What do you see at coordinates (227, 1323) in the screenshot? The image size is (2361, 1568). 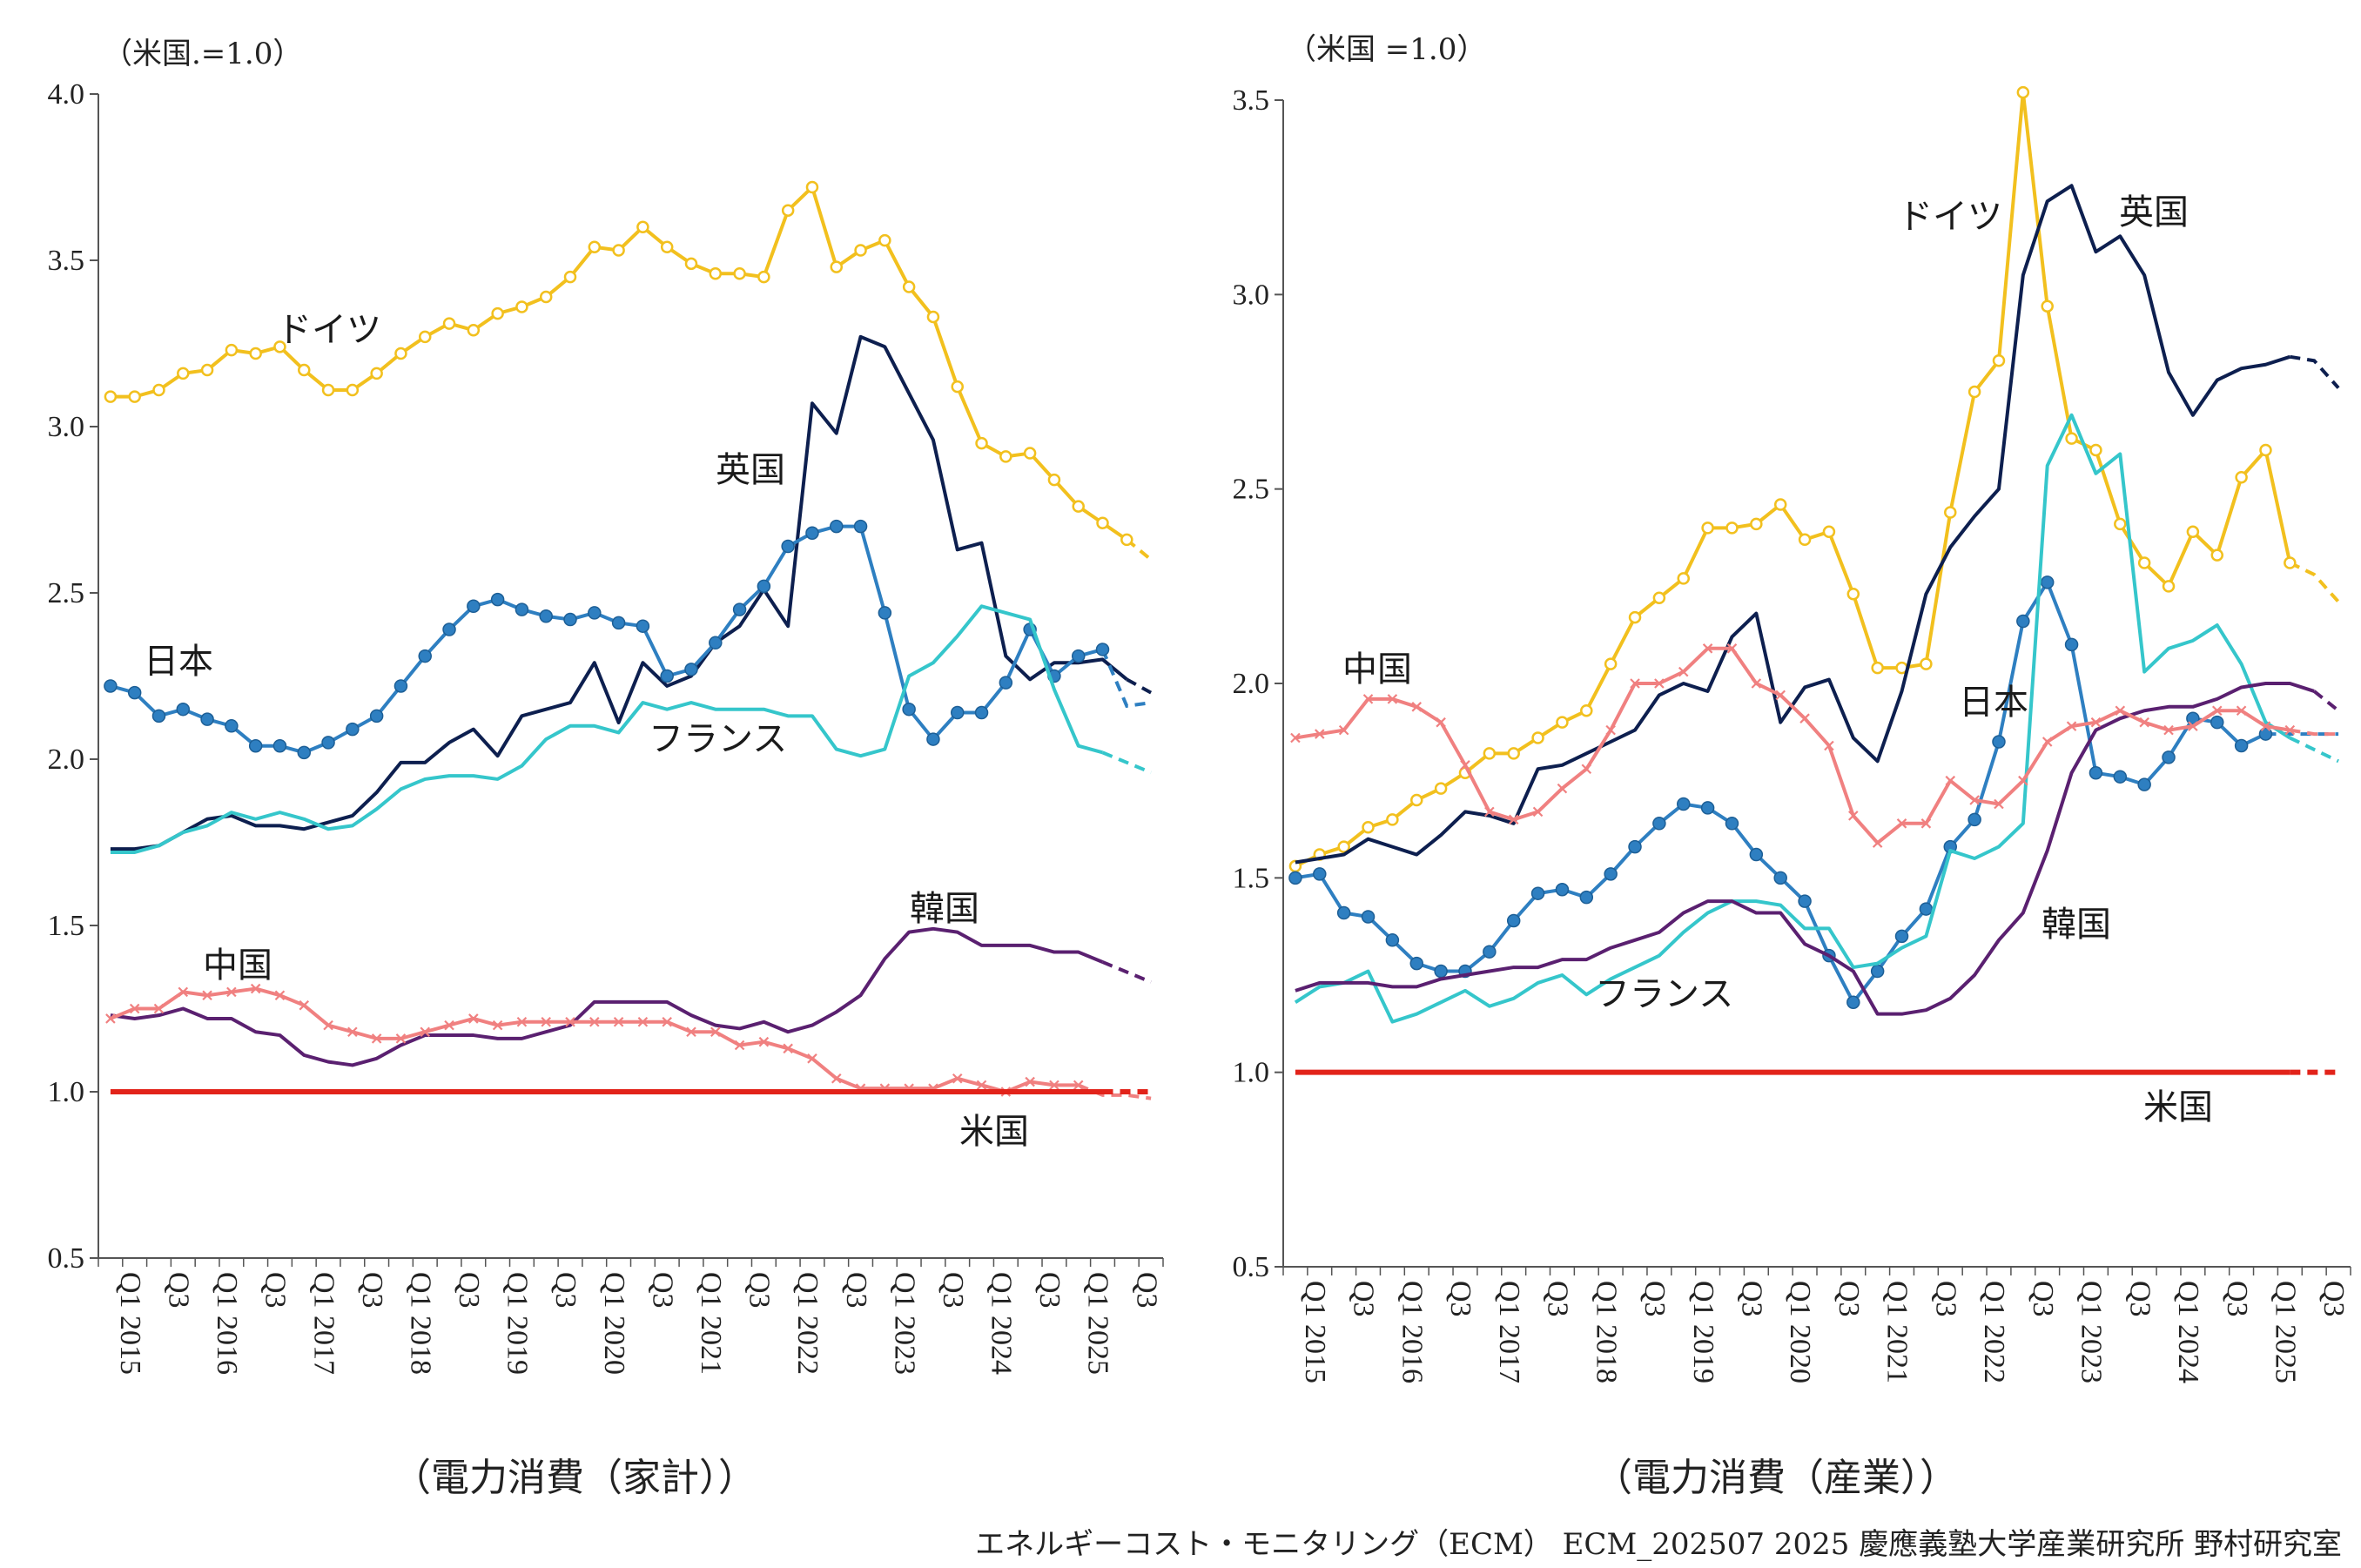 I see `x-tick-label: Q1 2016` at bounding box center [227, 1323].